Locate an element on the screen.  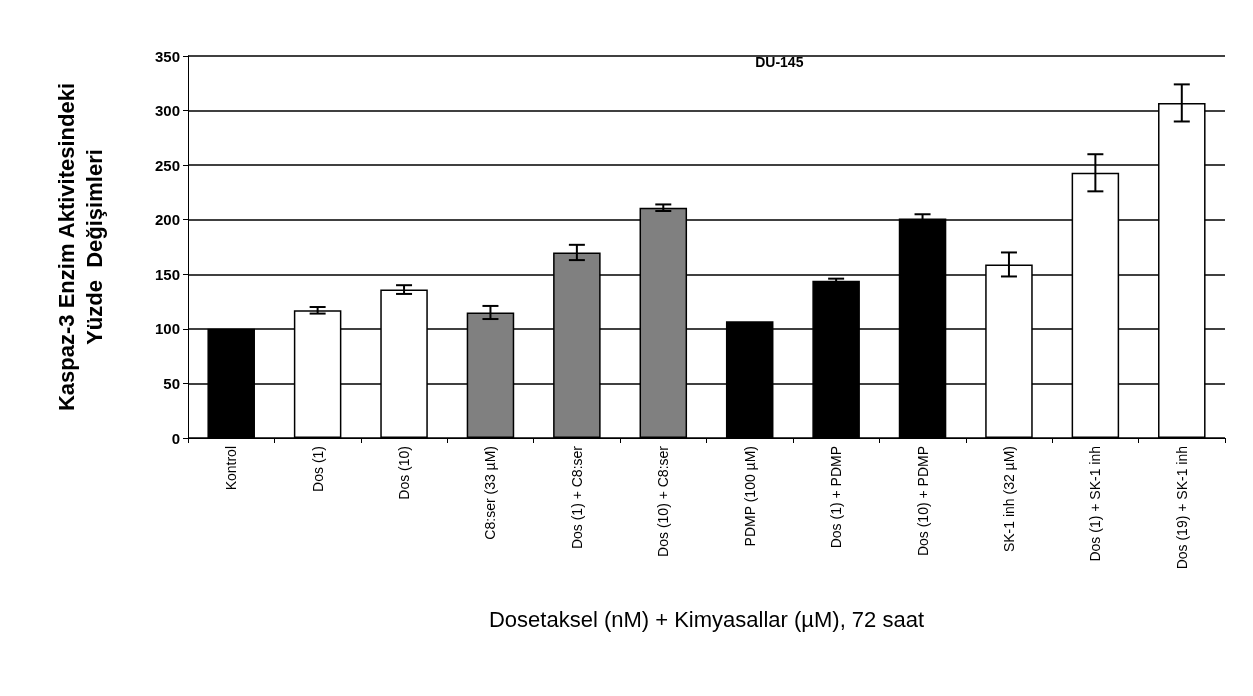
x-tick-label: Dos (1) is located at coordinates (317, 469).